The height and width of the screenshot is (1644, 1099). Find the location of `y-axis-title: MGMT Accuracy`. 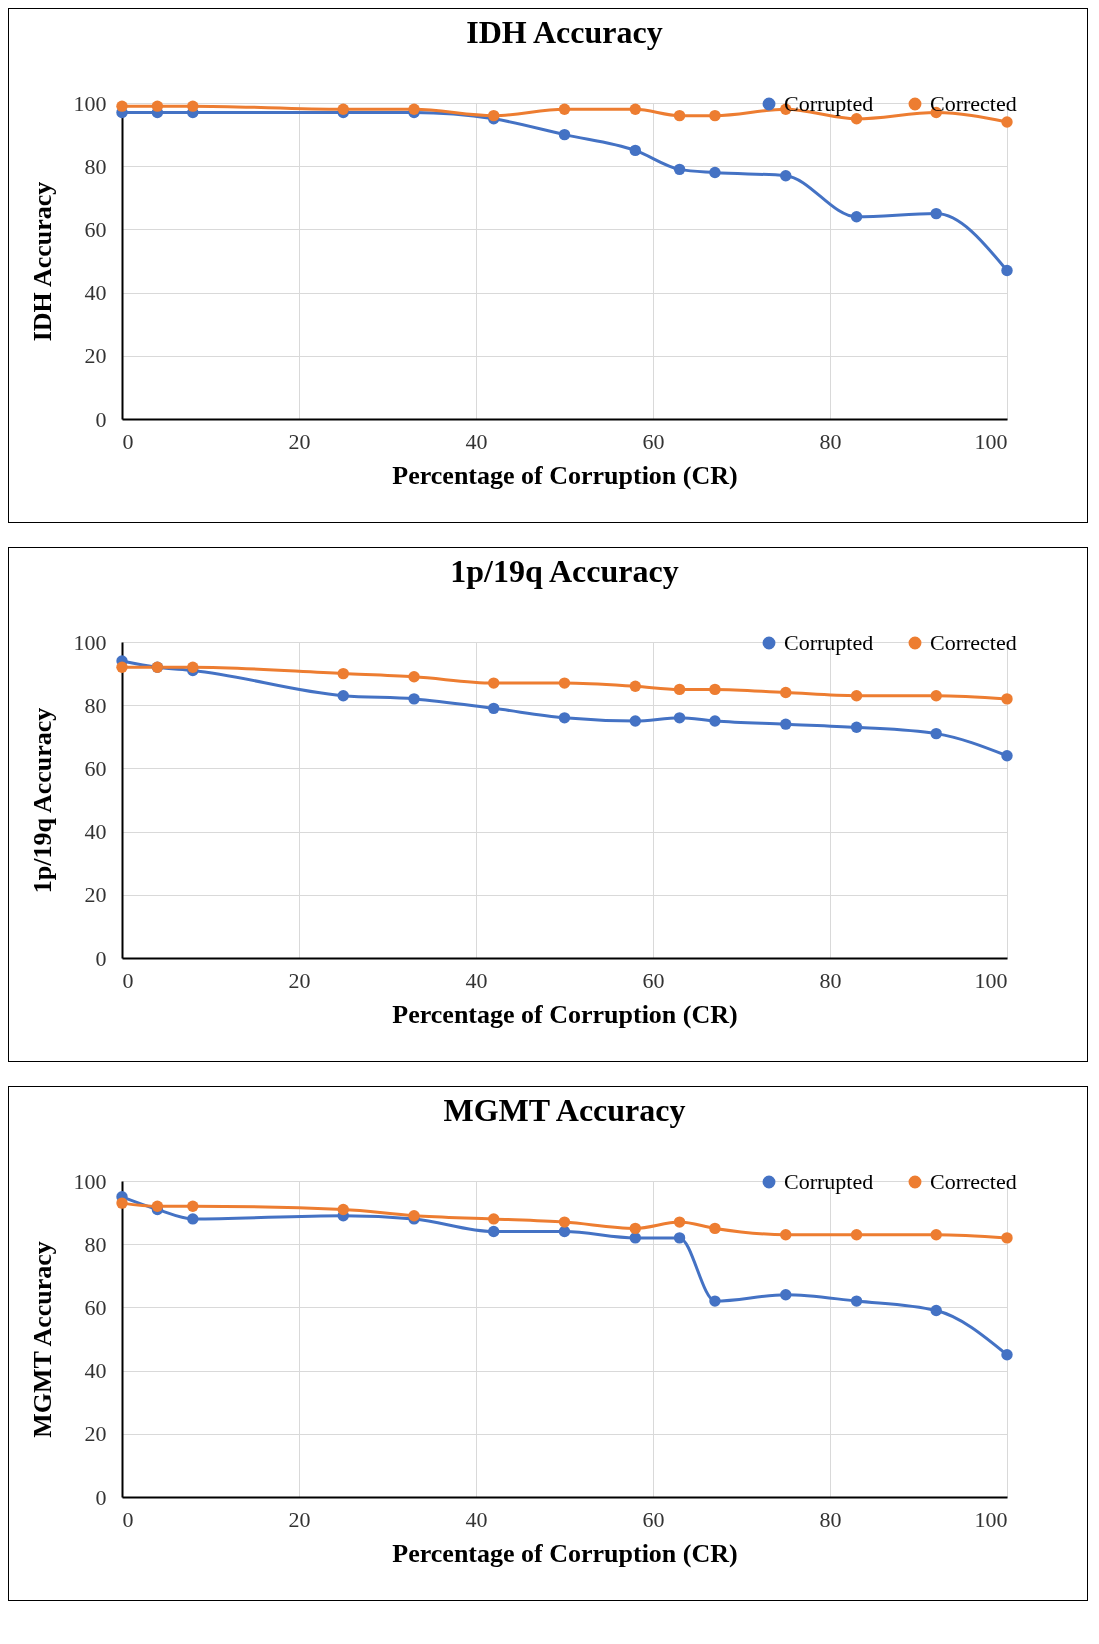

y-axis-title: MGMT Accuracy is located at coordinates (42, 1339).